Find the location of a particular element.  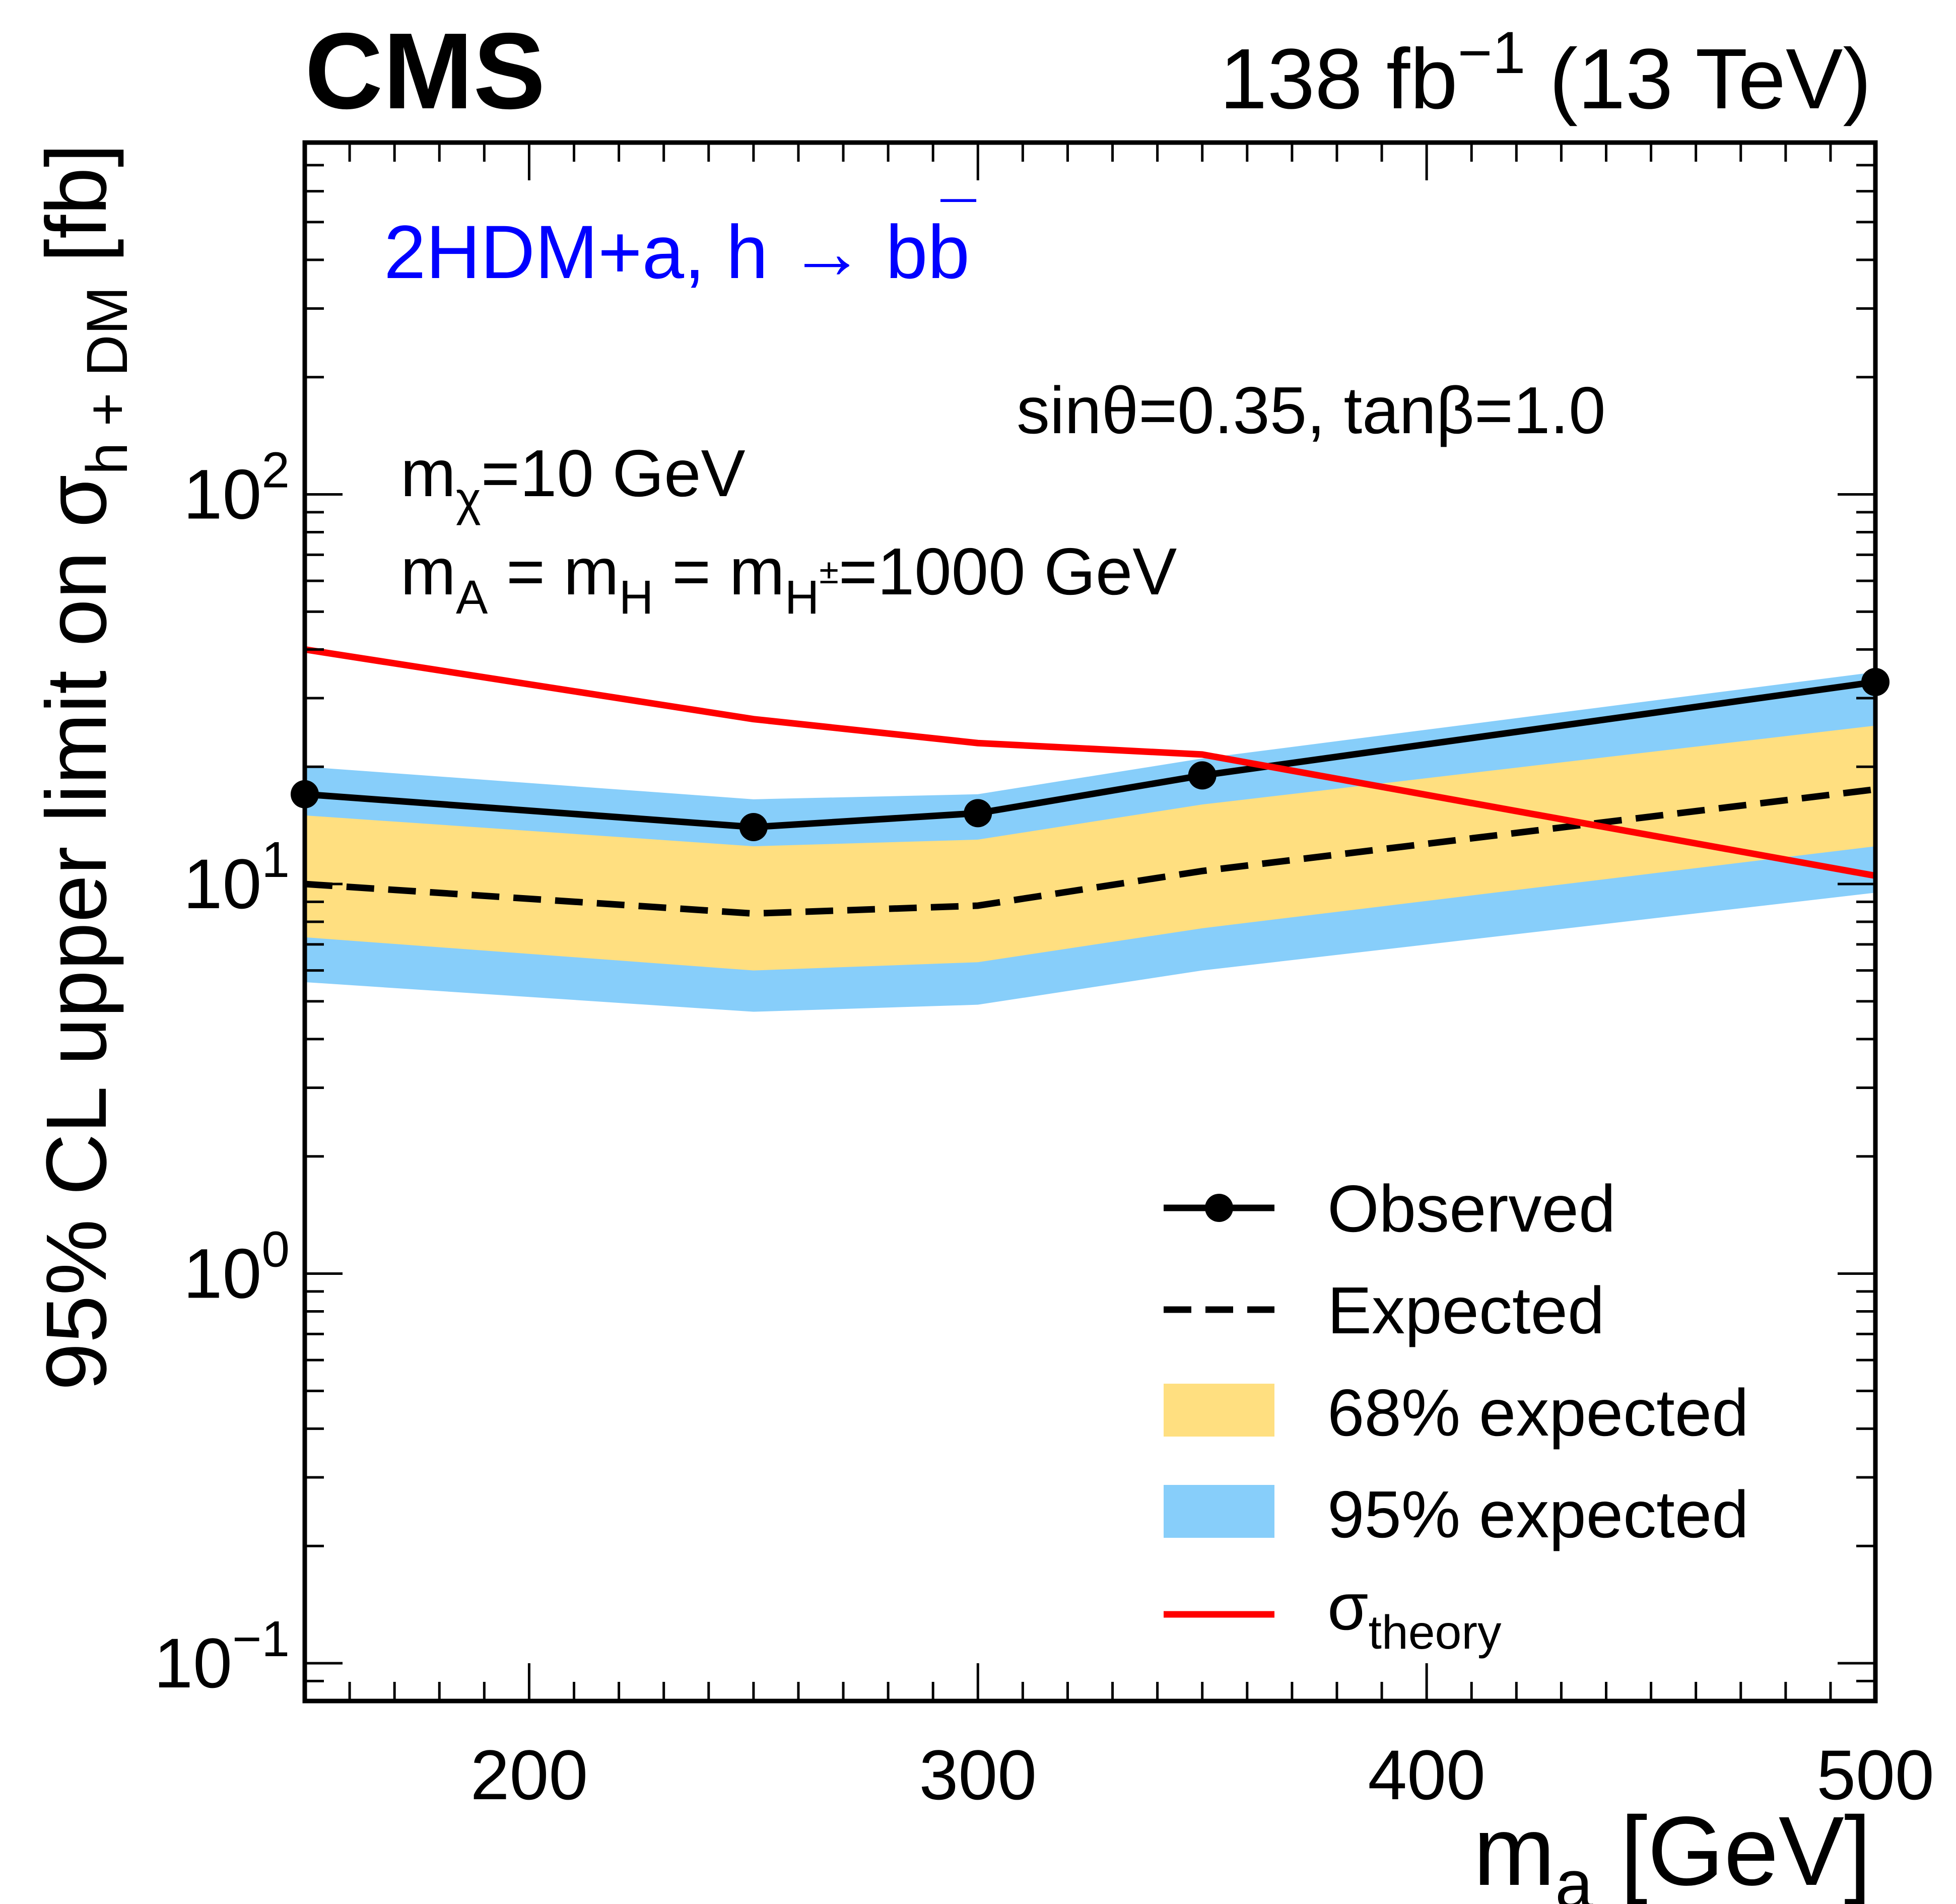

lumi-label: 138 fb−1 (13 TeV) is located at coordinates (1546, 73).